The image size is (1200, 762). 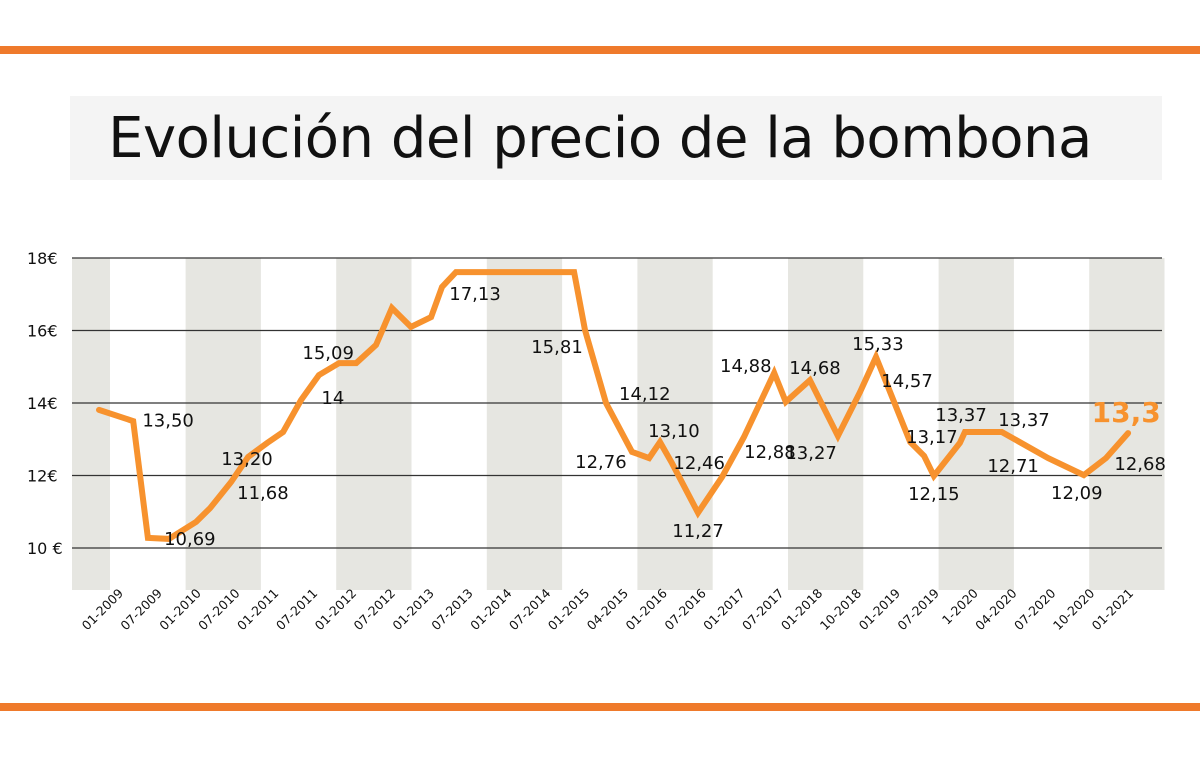 I want to click on x-tick-label: 01-2012, so click(x=336, y=610).